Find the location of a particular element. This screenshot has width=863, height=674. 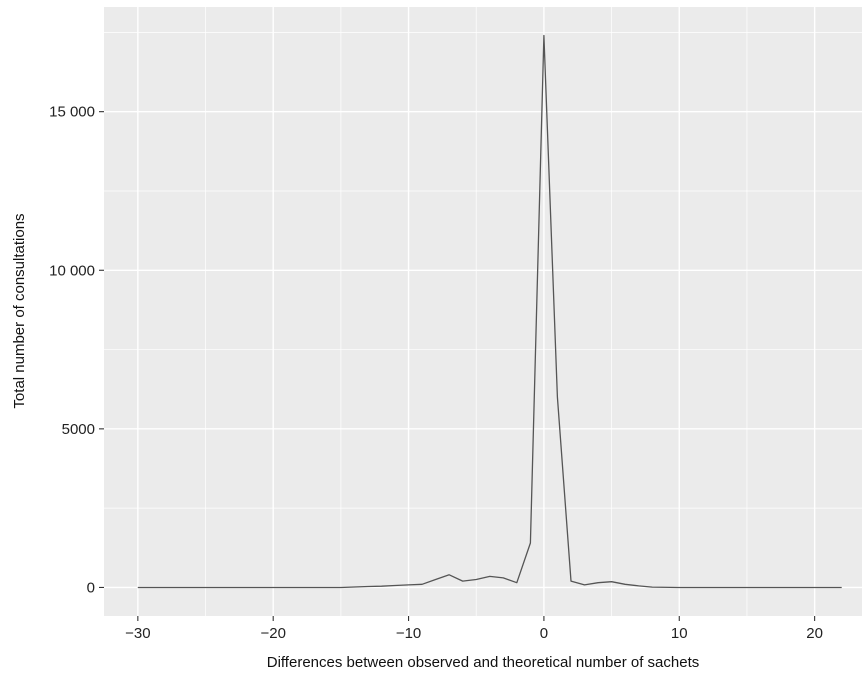

y-tick-label: 10 000 is located at coordinates (72, 270).